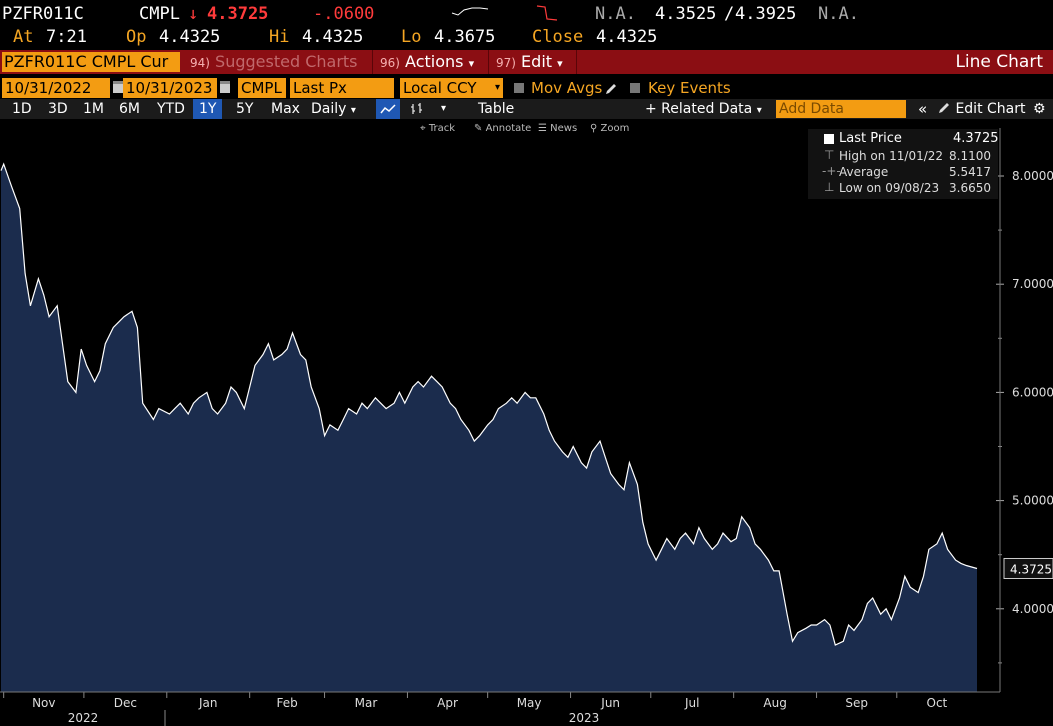 This screenshot has width=1053, height=726. I want to click on frequency-selector: Daily ▾, so click(333, 109).